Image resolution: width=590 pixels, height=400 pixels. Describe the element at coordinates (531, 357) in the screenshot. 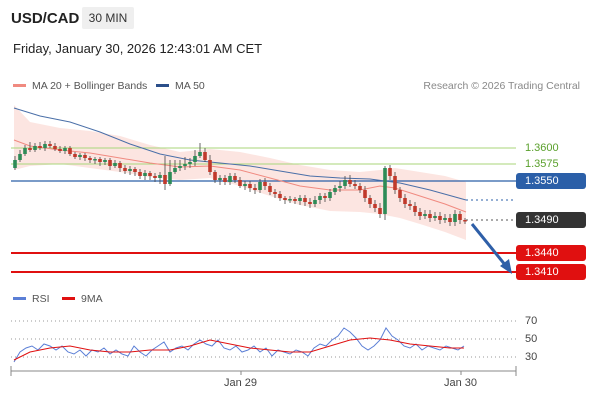

I see `rsi-scale-30: 30` at that location.